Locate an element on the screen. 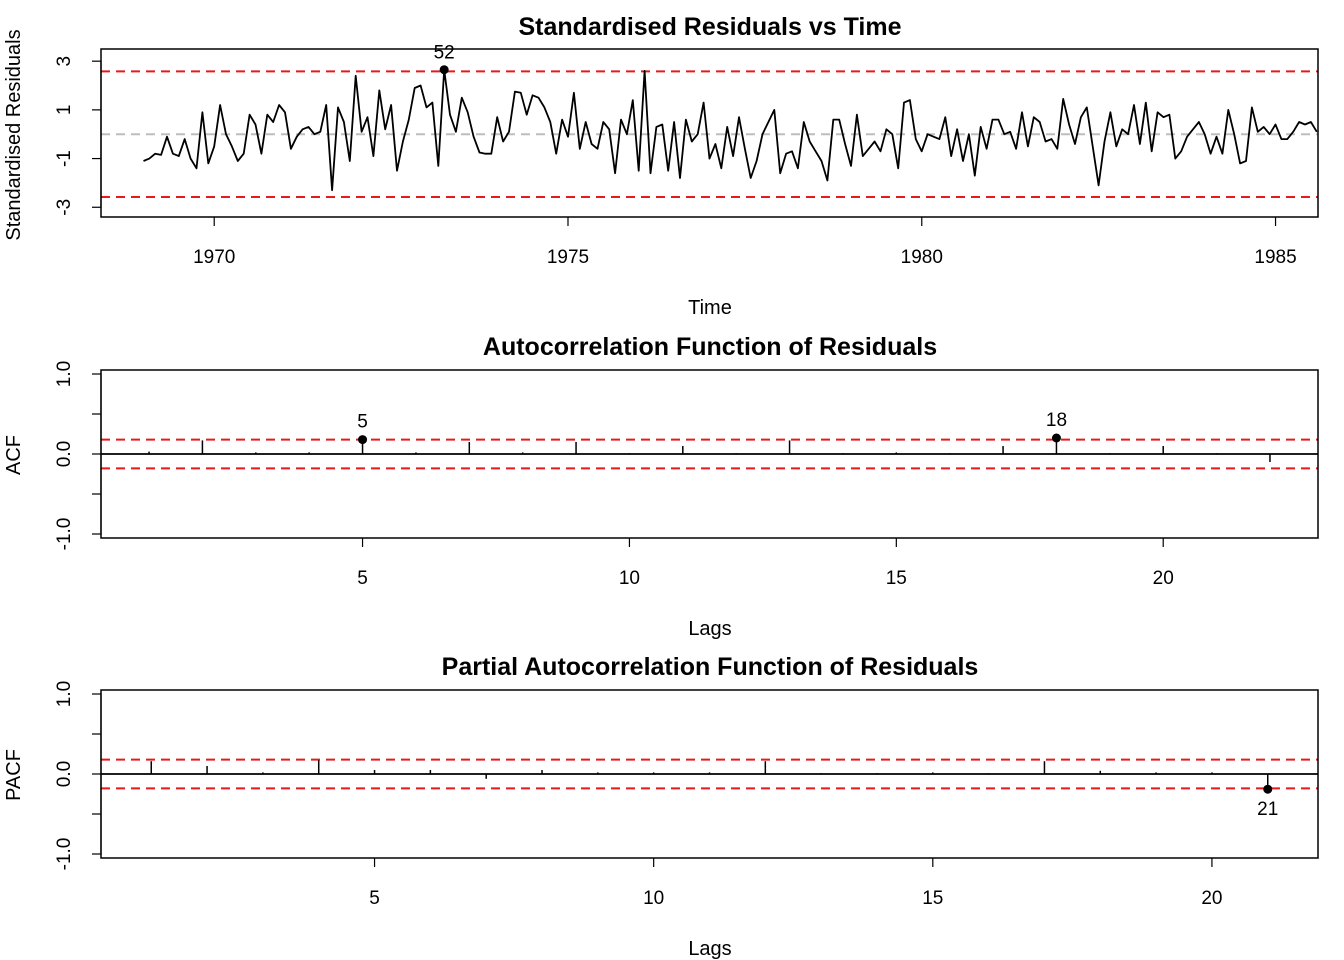 The width and height of the screenshot is (1344, 960). acf-title: Autocorrelation Function of Residuals is located at coordinates (710, 347).